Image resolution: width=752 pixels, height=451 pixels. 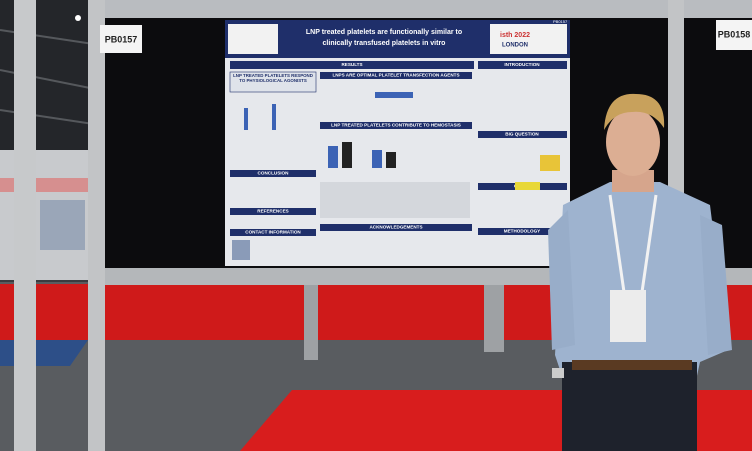 I want to click on subheader-box, so click(x=273, y=82).